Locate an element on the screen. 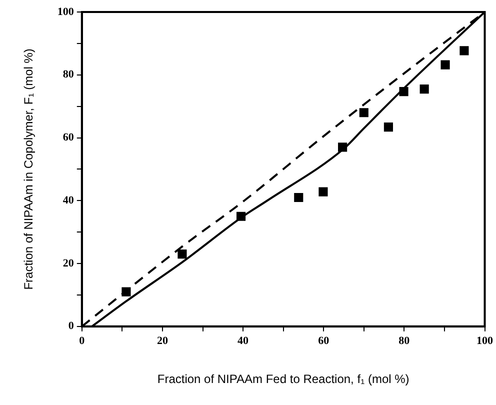  y-axis-title: Fraction of NIPAAm in Copolymer, F₁ (mol %) is located at coordinates (29, 169).